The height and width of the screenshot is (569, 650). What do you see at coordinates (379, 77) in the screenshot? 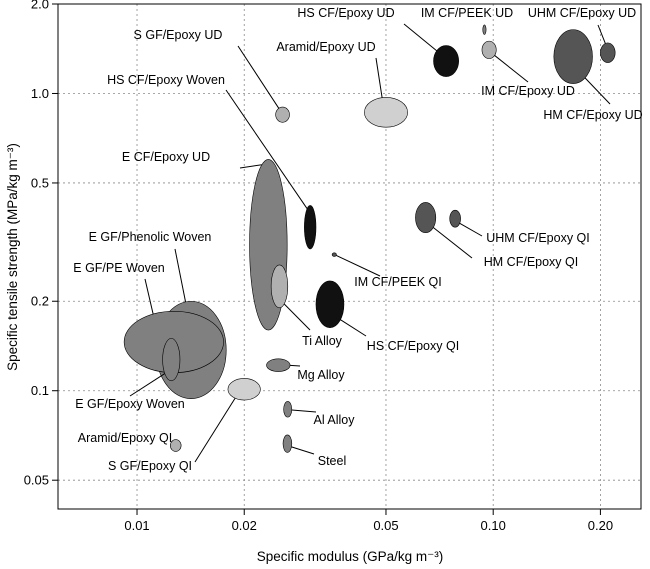
I see `leader-aramid-epoxy-ud` at bounding box center [379, 77].